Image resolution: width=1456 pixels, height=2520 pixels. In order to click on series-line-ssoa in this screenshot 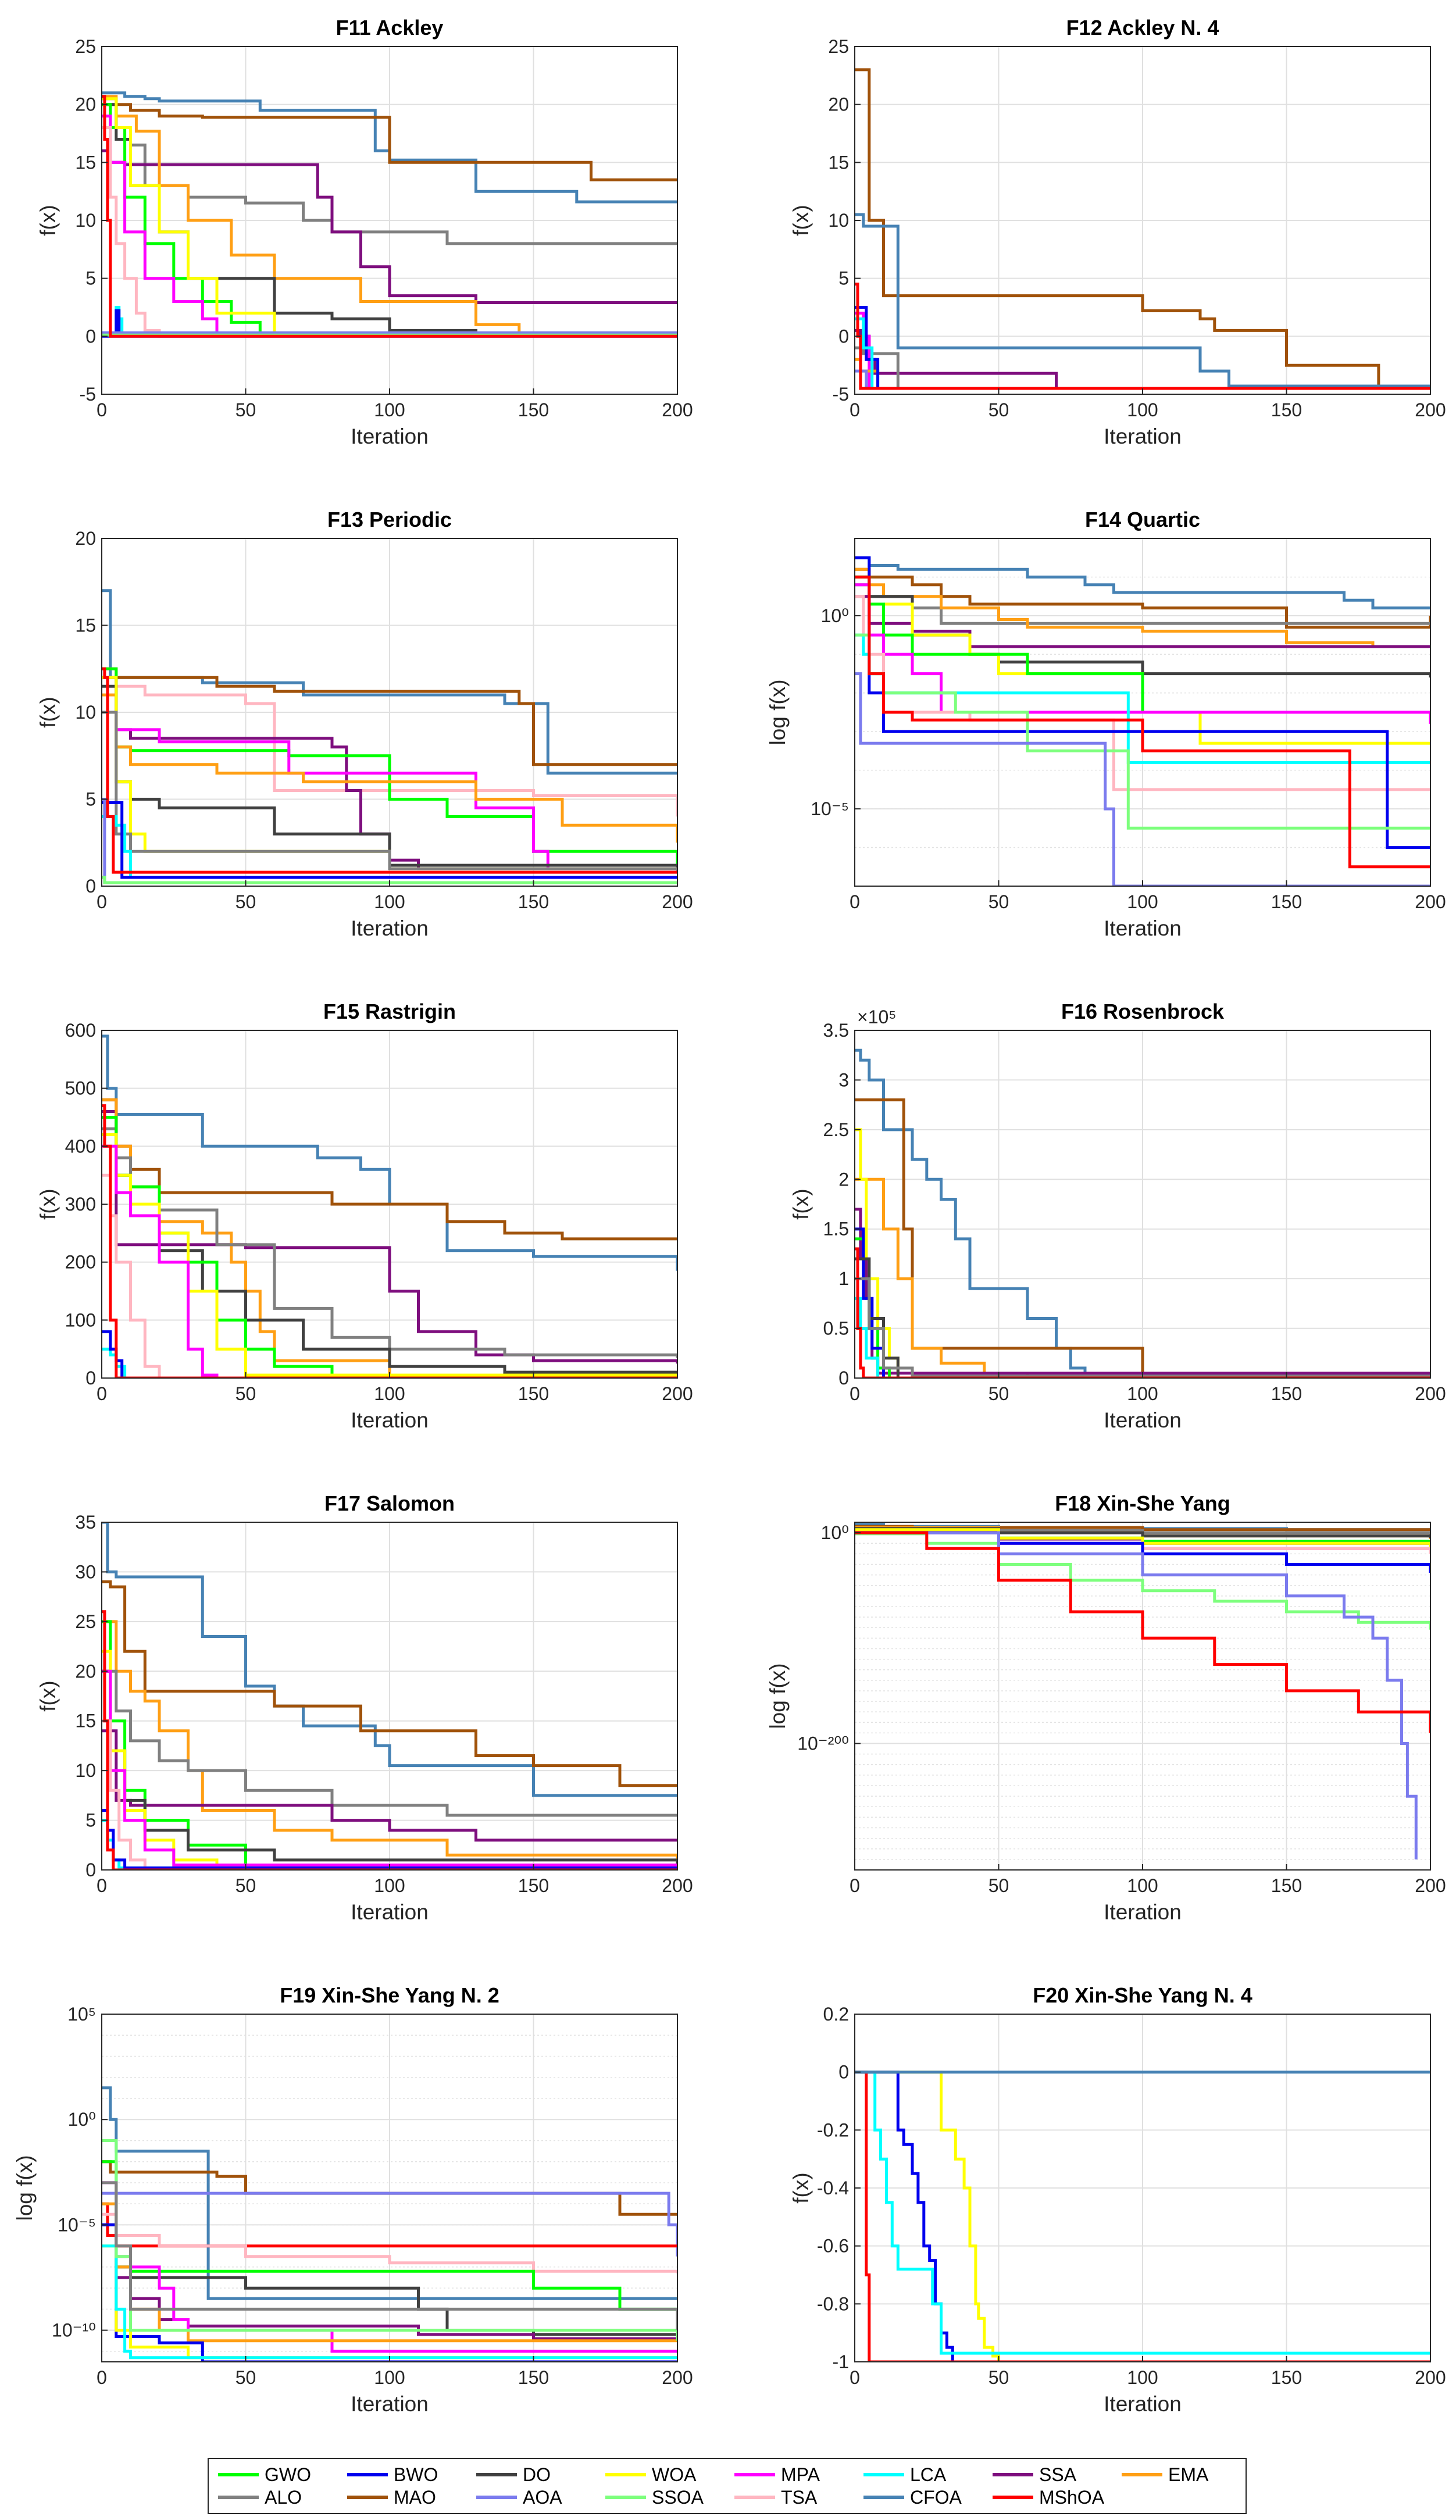, I will do `click(390, 880)`.